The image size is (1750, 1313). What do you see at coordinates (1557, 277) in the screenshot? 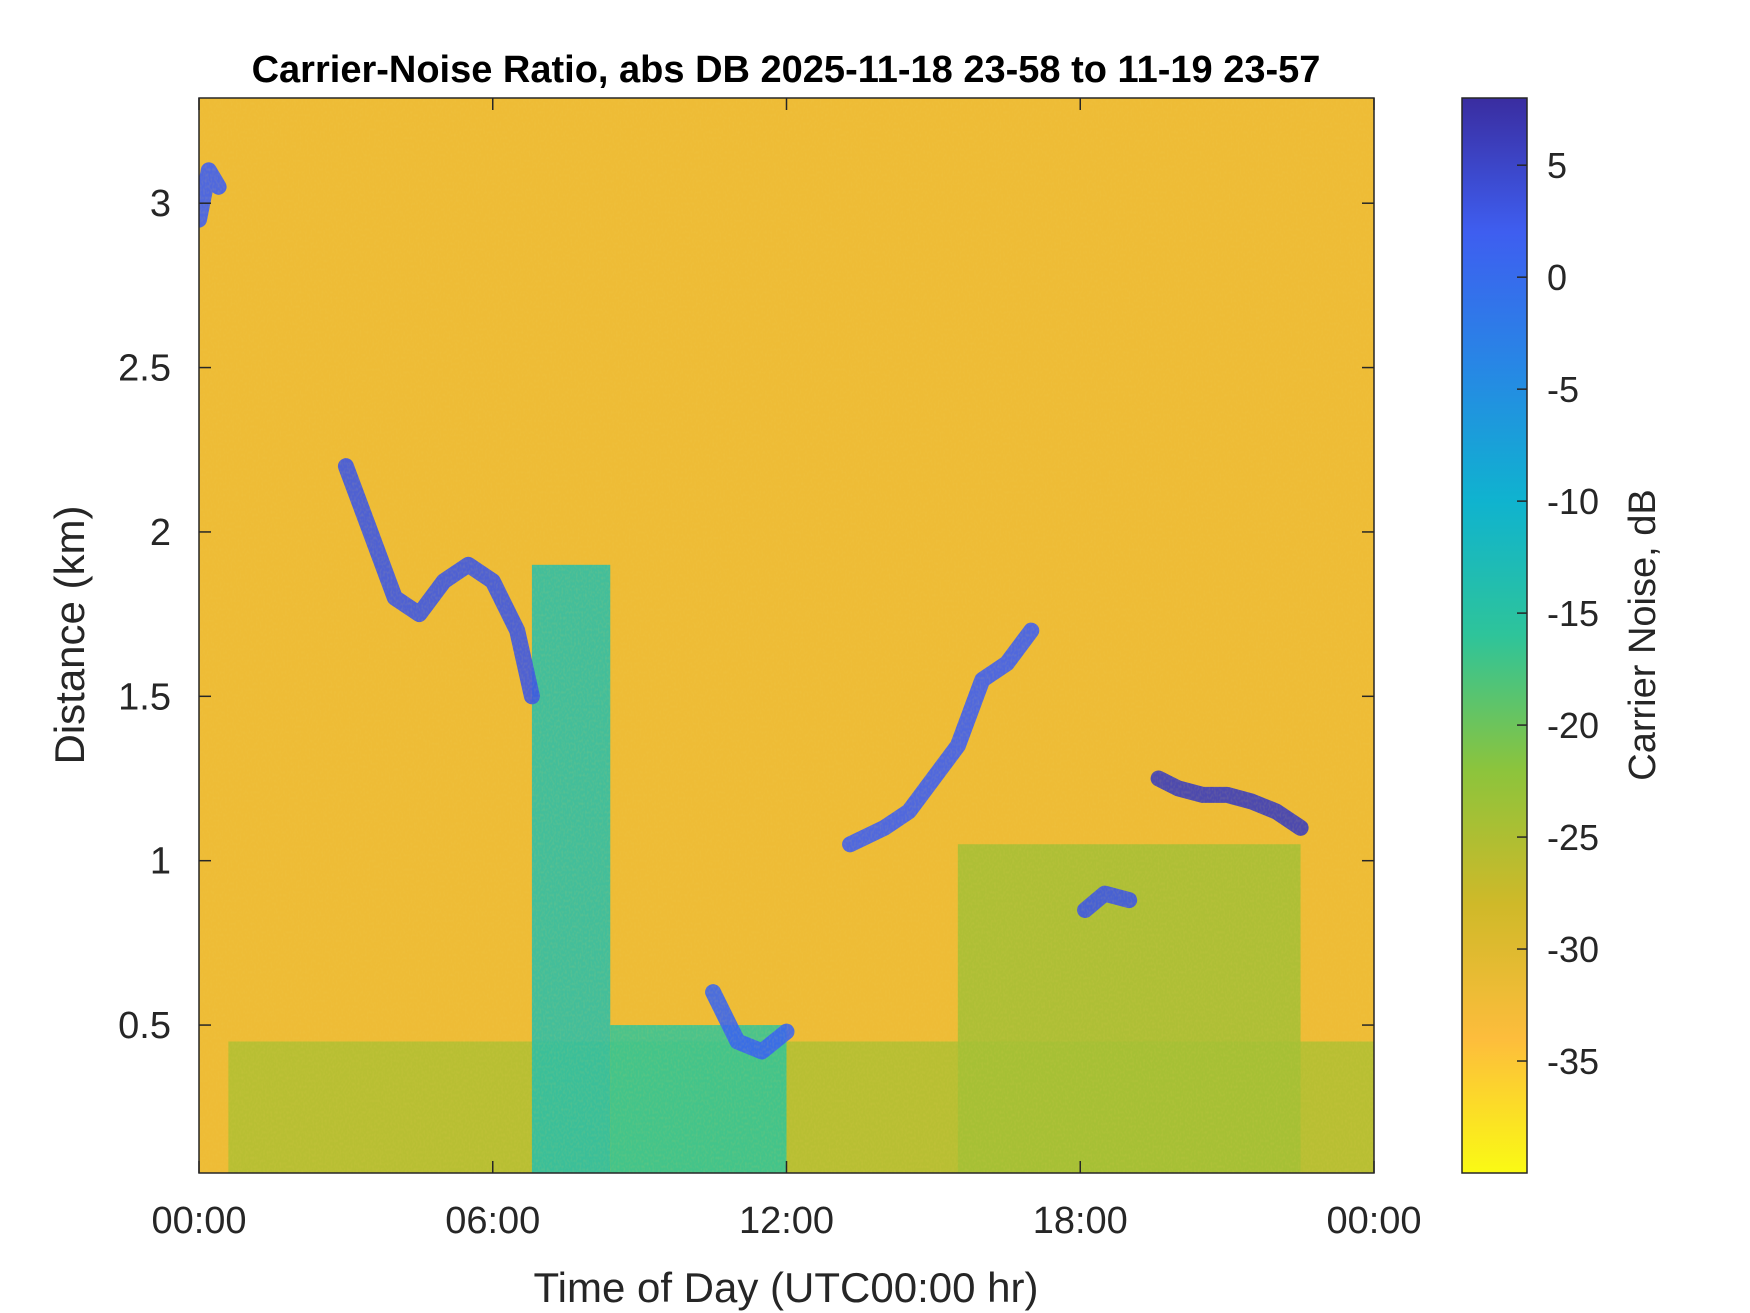
I see `colorbar-tick-label: 0` at bounding box center [1557, 277].